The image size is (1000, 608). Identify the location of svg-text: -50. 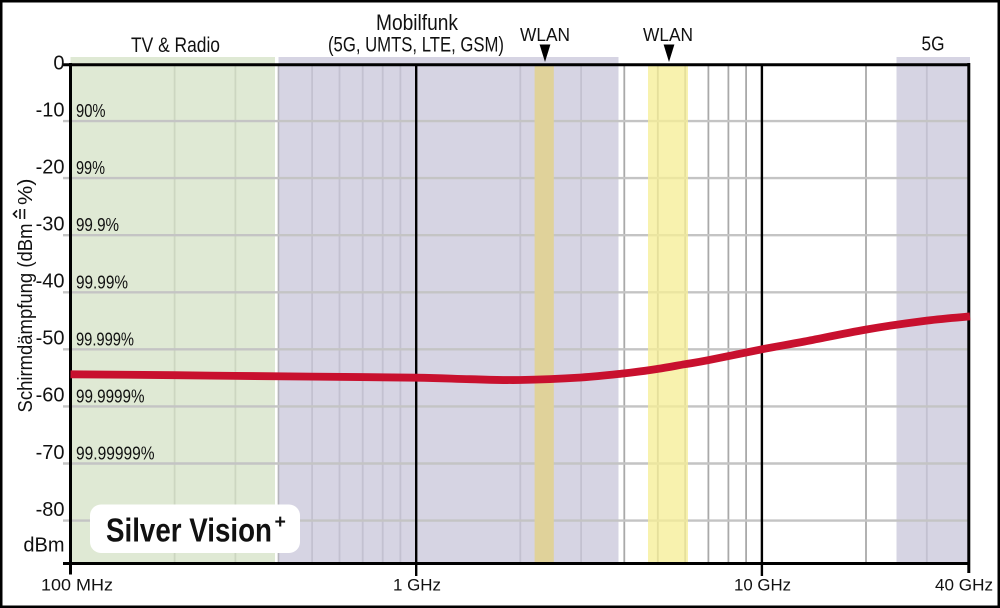
(50, 339).